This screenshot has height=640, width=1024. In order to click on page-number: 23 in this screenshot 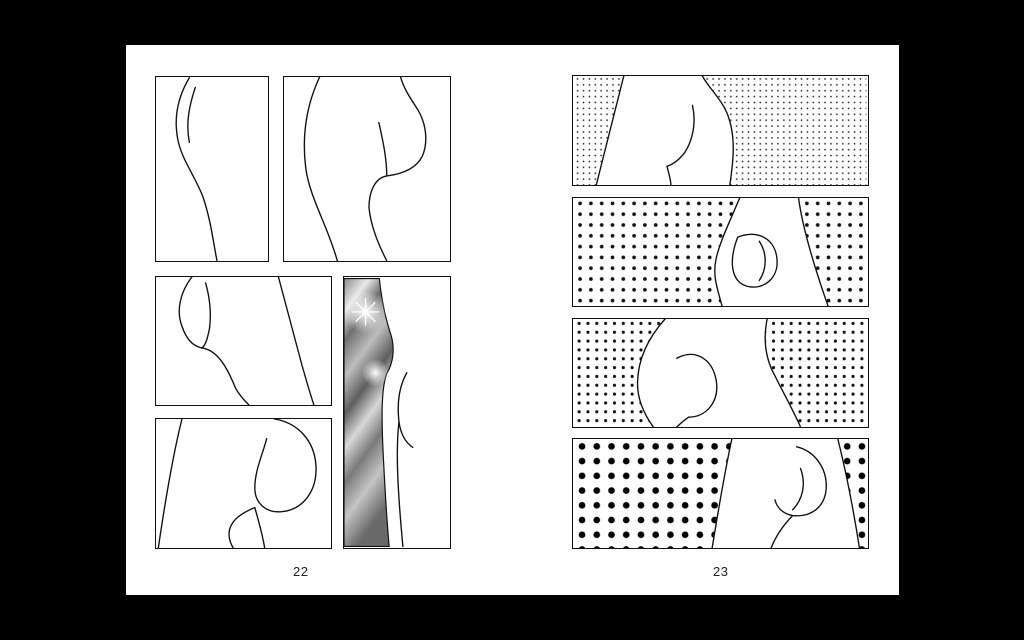, I will do `click(721, 571)`.